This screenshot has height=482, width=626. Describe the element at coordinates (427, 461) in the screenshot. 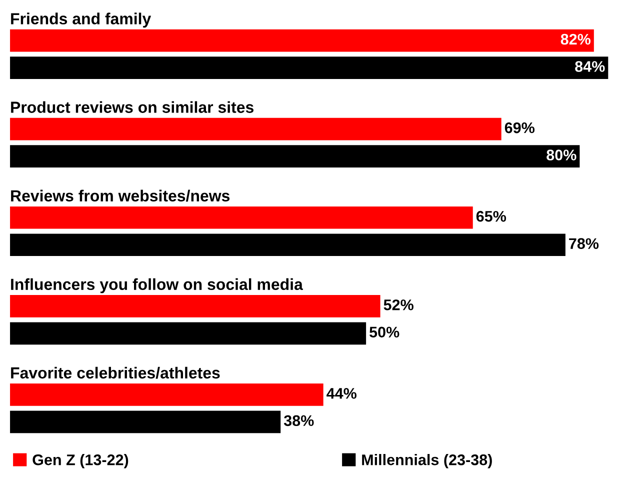

I see `legend-label: Millennials (23-38)` at that location.